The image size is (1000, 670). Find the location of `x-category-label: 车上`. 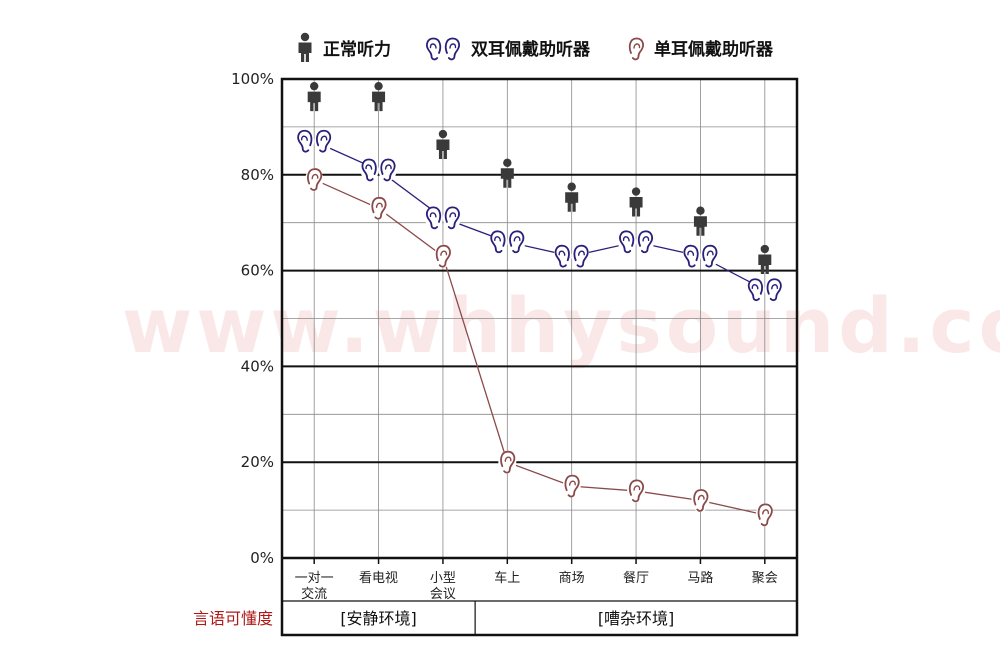

x-category-label: 车上 is located at coordinates (507, 578).